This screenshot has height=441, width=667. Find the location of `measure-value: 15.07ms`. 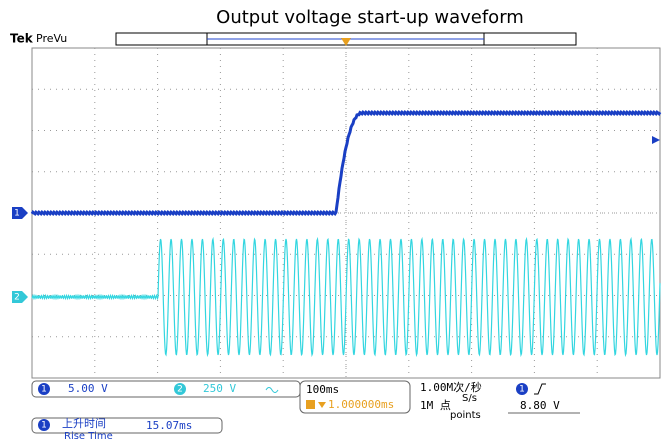

measure-value: 15.07ms is located at coordinates (169, 425).